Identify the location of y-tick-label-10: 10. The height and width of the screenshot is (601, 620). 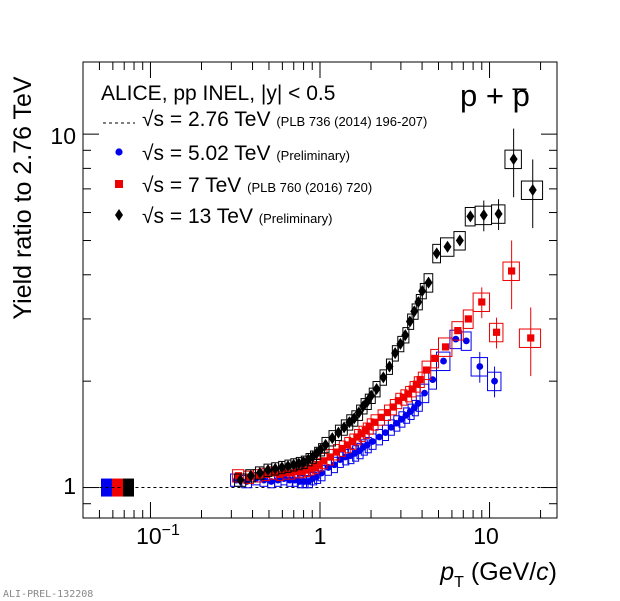
(63, 136).